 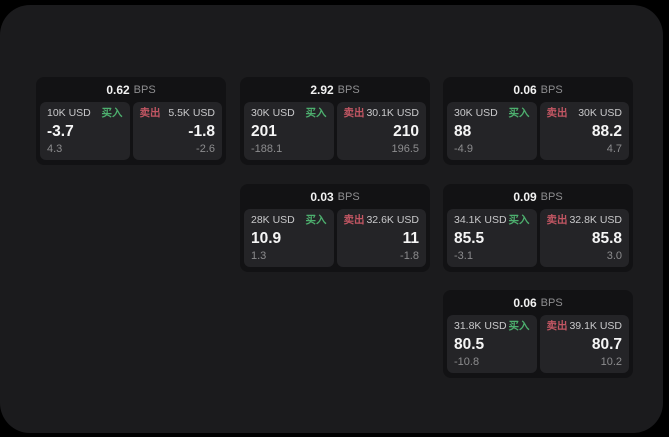 I want to click on sell-amount-label: 32.6K USD, so click(x=392, y=220).